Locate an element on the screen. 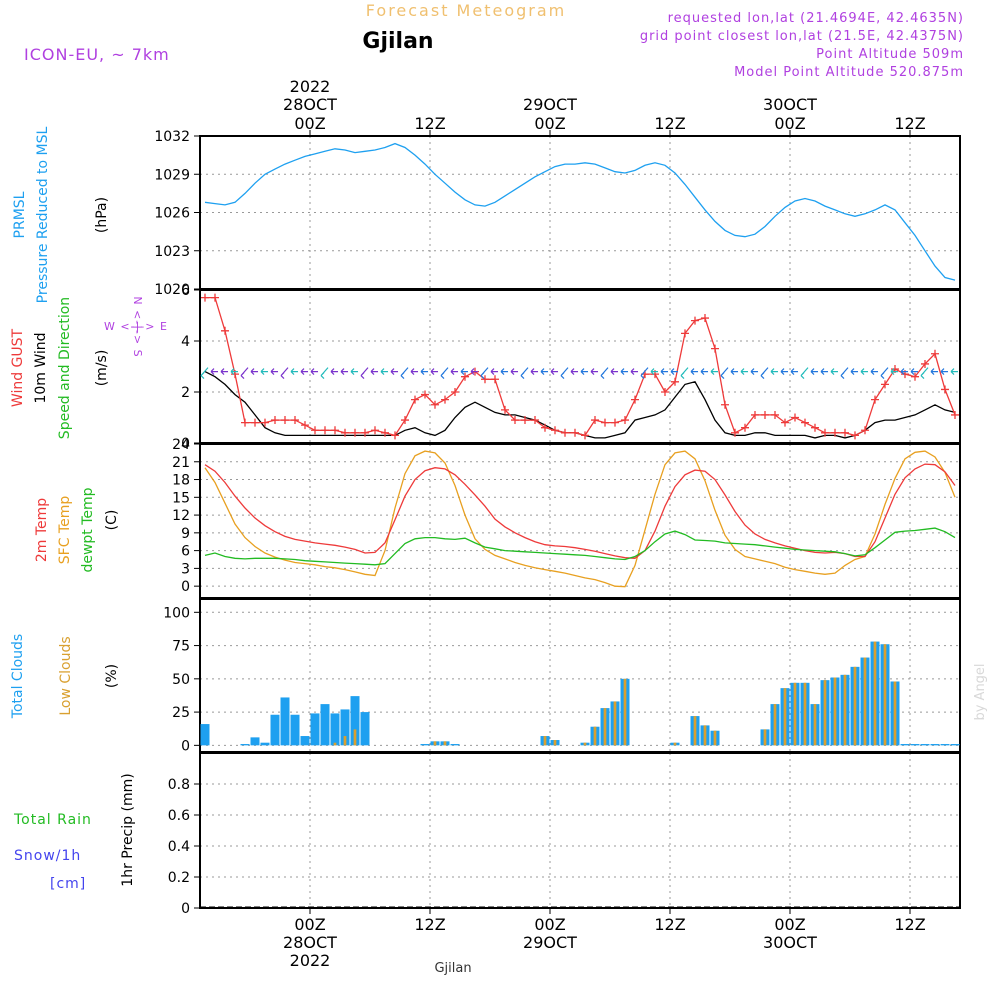  y-tick-label: 100 is located at coordinates (176, 613).